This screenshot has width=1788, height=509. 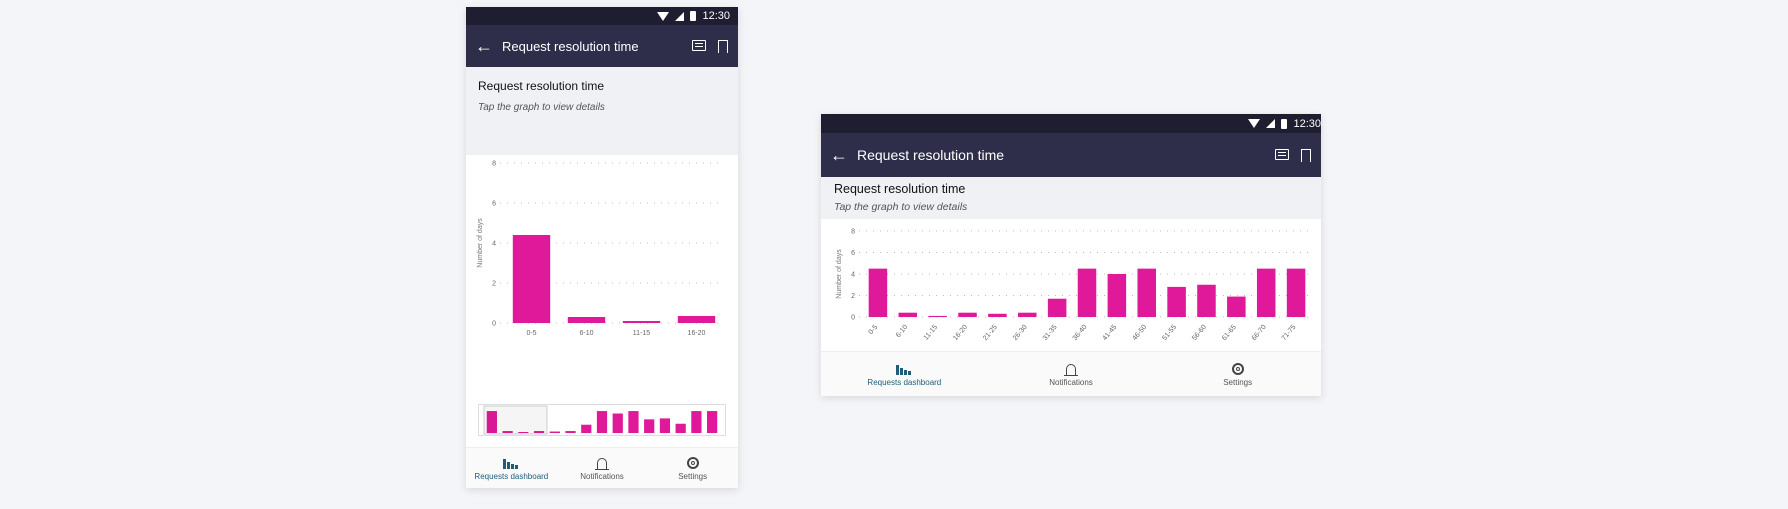 What do you see at coordinates (1110, 333) in the screenshot?
I see `x-tick-label: 41-45` at bounding box center [1110, 333].